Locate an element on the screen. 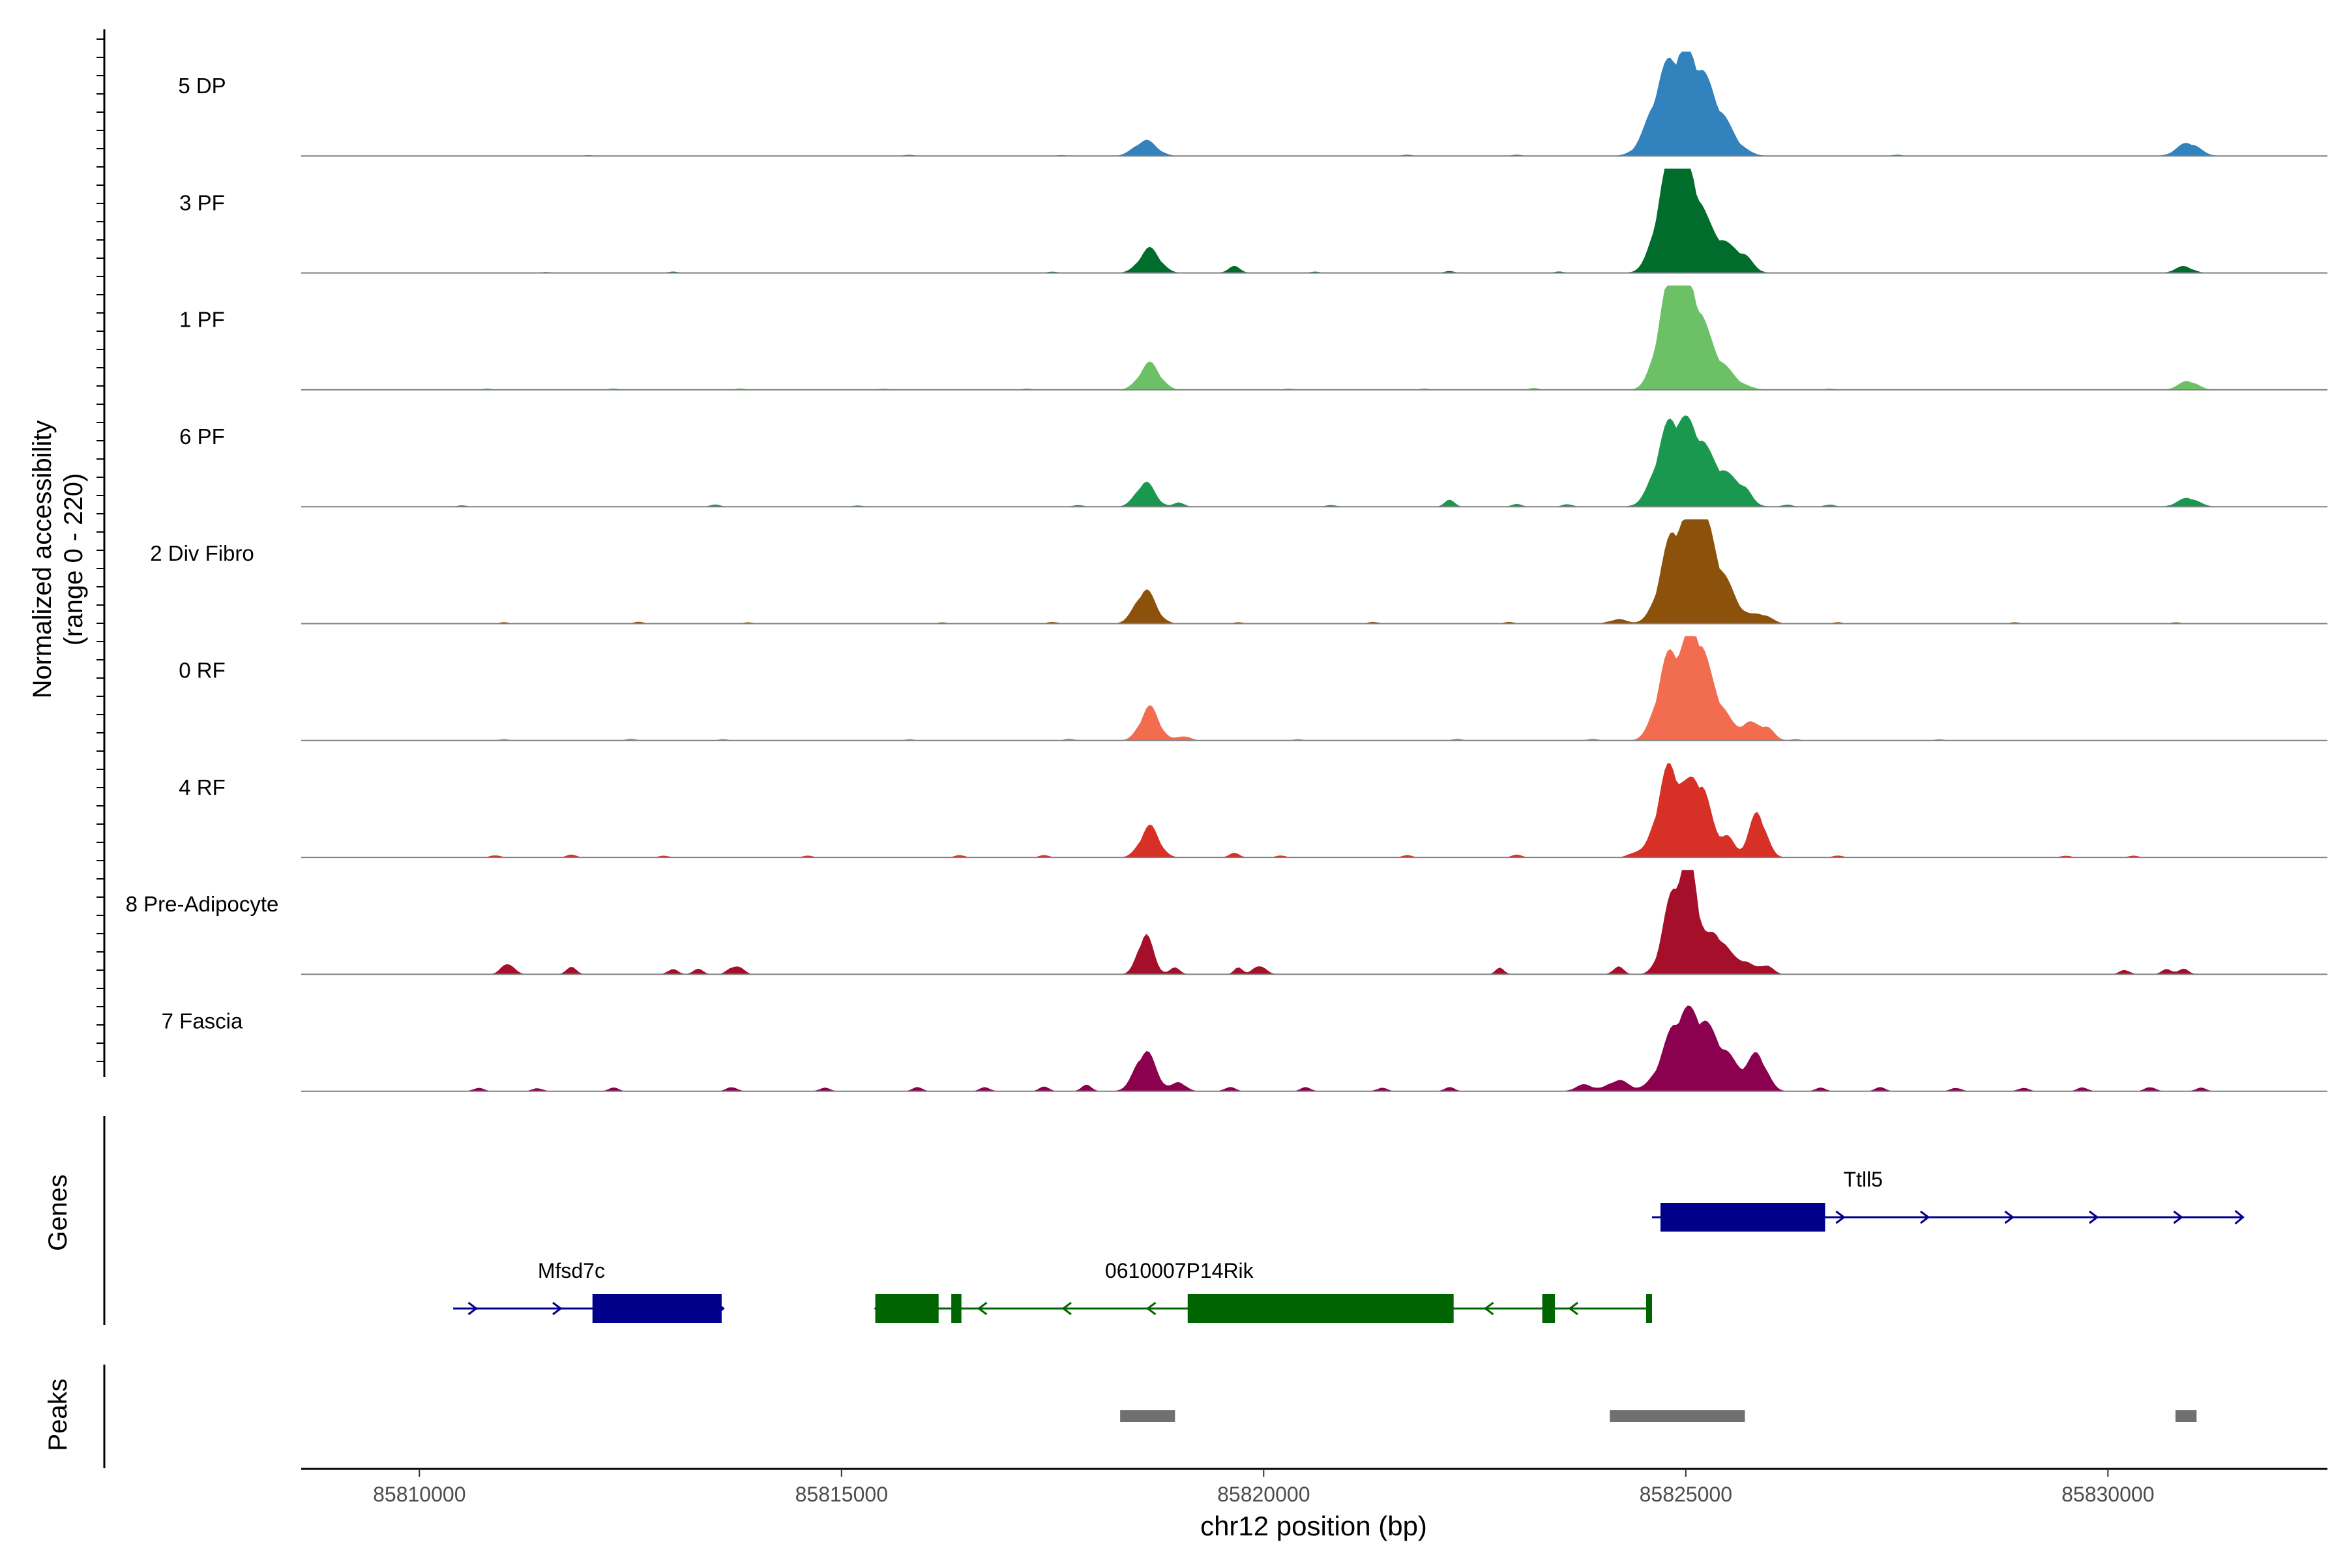 Image resolution: width=2347 pixels, height=1568 pixels. gene-name-label: Mfsd7c is located at coordinates (571, 1271).